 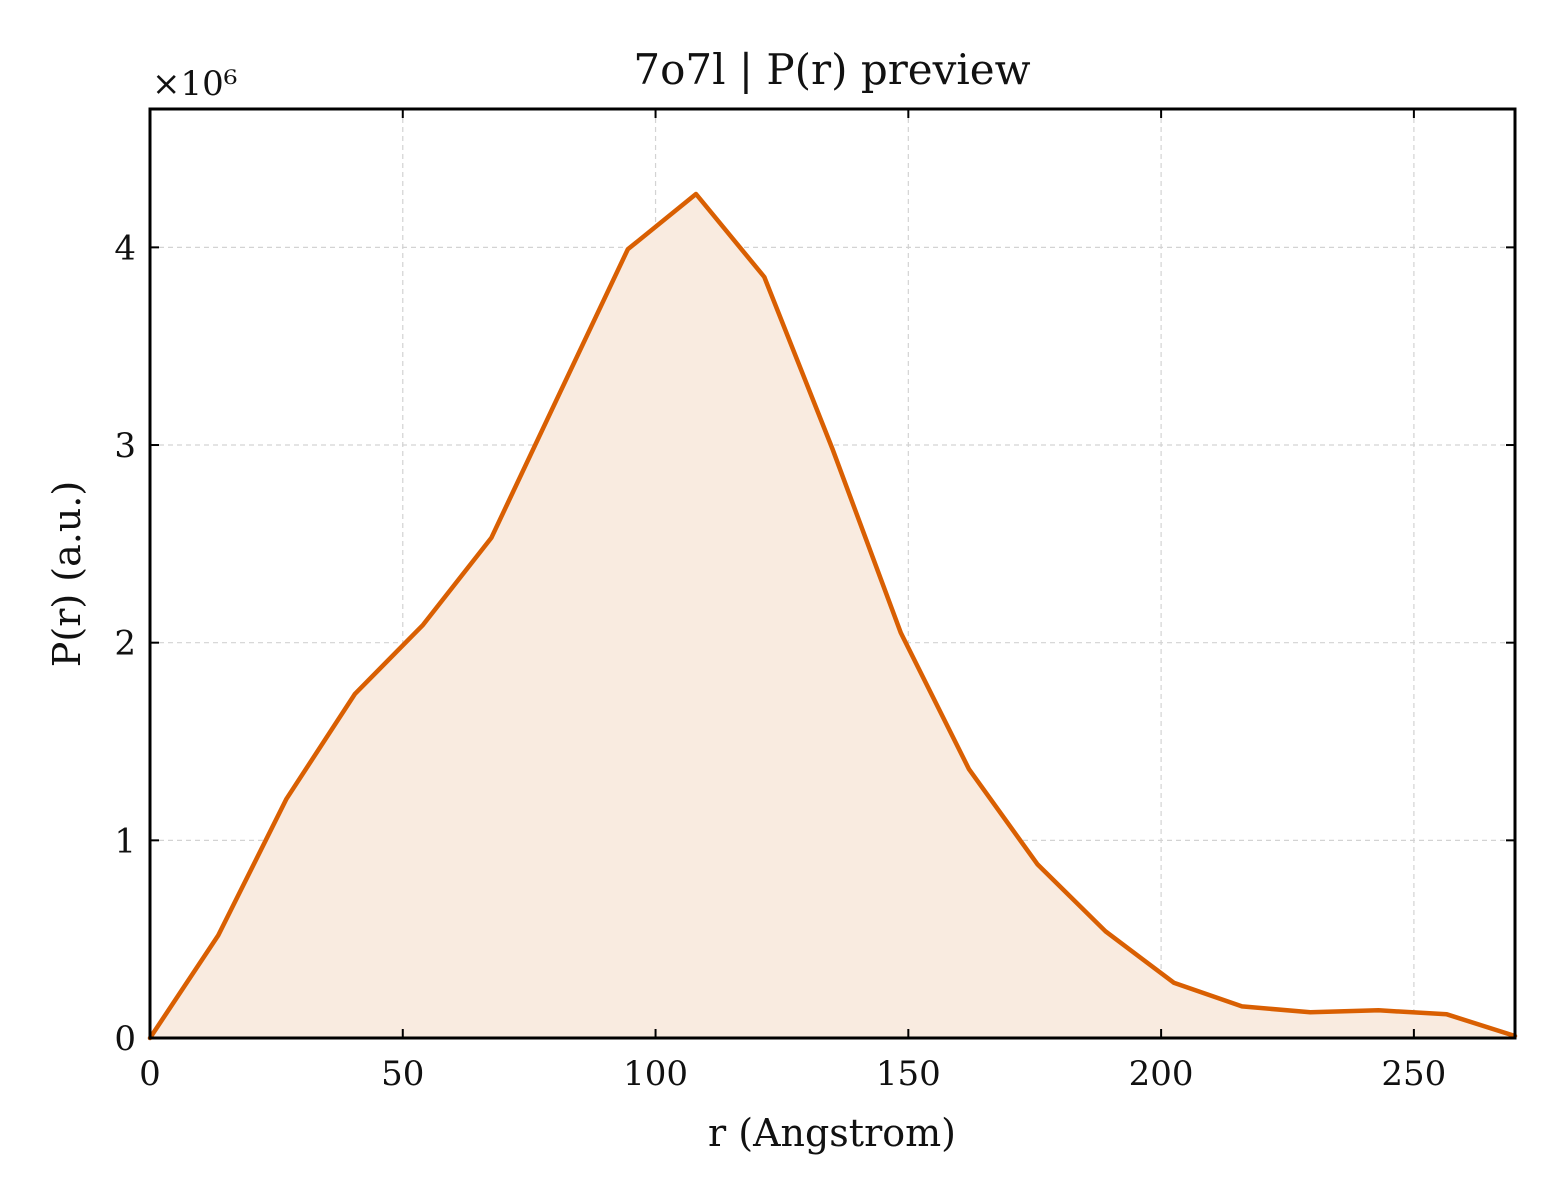 What do you see at coordinates (125, 446) in the screenshot?
I see `y-tick-label: 3` at bounding box center [125, 446].